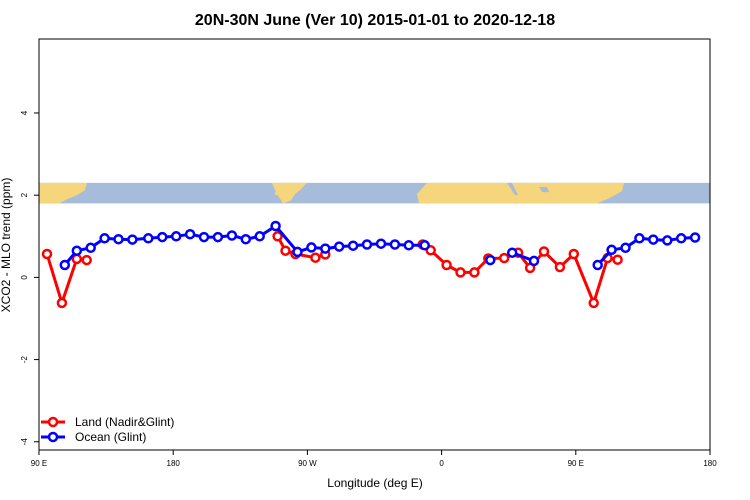 The image size is (750, 500). Describe the element at coordinates (710, 463) in the screenshot. I see `x-tick-label-5: 180` at that location.